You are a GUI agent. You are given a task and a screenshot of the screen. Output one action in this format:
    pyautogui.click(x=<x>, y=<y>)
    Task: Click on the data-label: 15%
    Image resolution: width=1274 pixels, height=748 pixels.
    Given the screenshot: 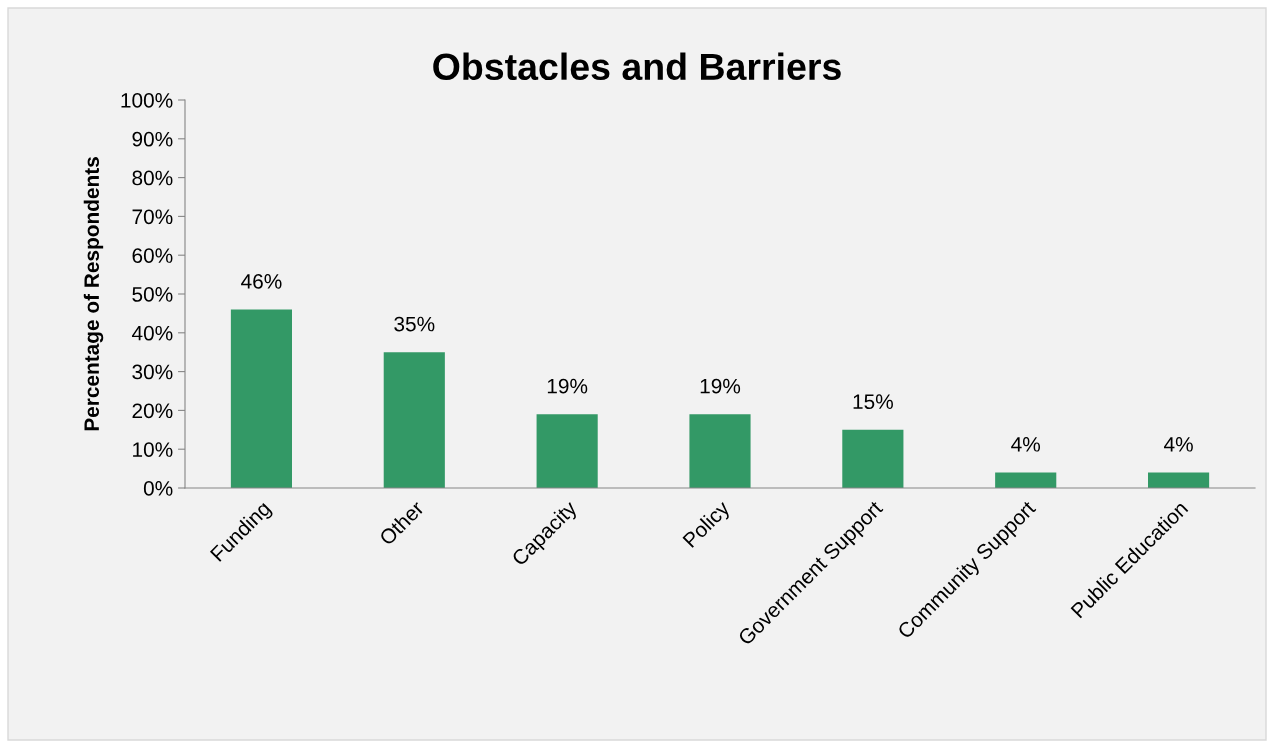 What is the action you would take?
    pyautogui.click(x=873, y=402)
    